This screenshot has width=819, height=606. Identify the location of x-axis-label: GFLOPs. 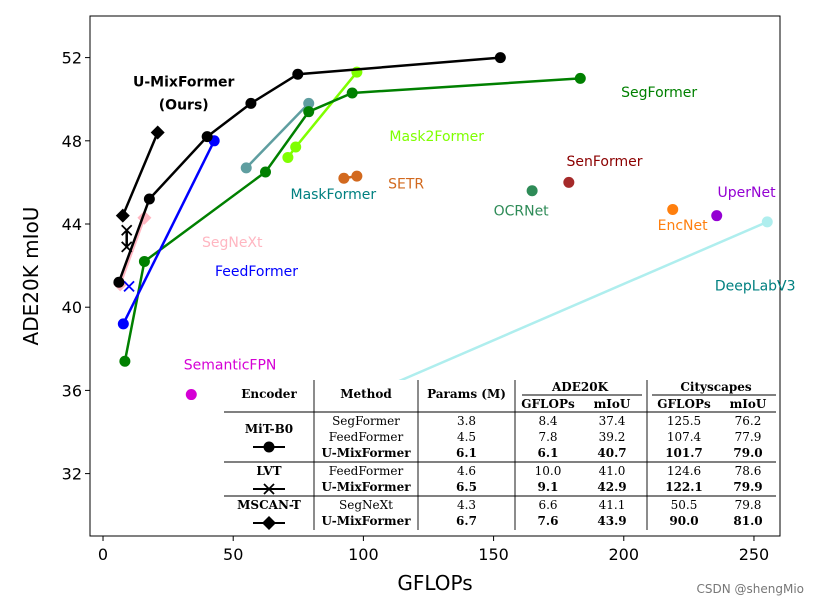
(434, 583).